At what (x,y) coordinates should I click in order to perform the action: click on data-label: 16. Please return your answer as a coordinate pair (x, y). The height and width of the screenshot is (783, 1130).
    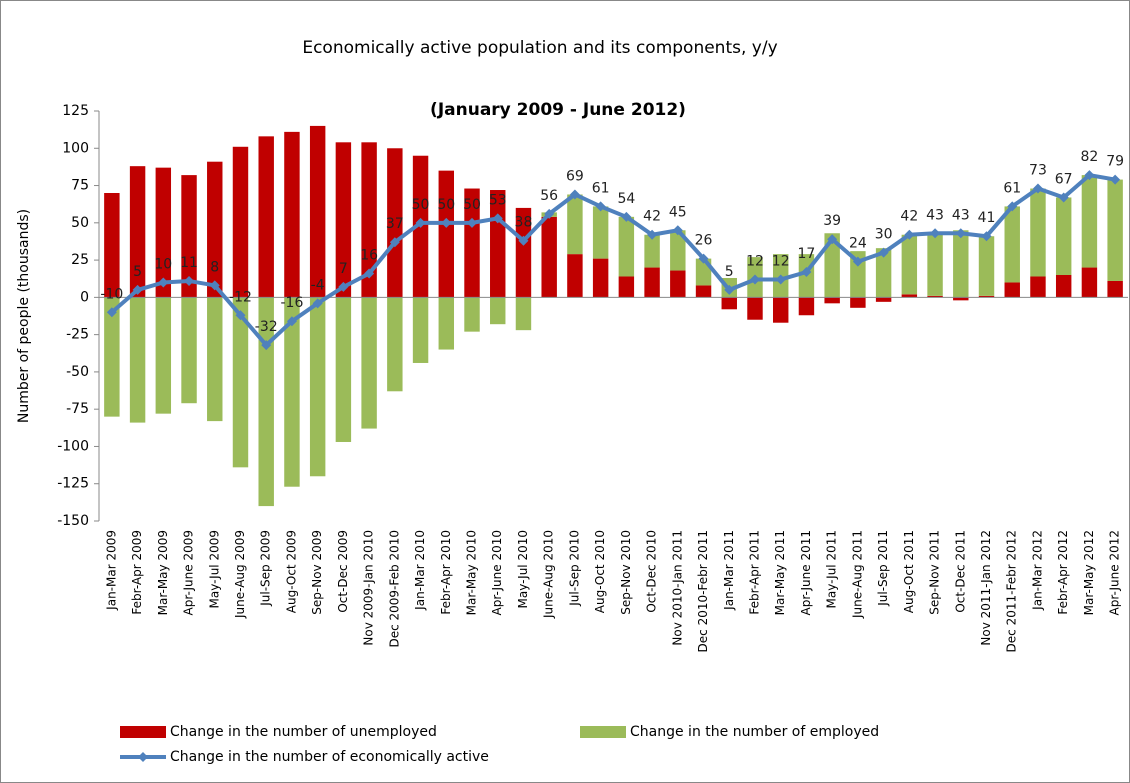
    Looking at the image, I should click on (369, 256).